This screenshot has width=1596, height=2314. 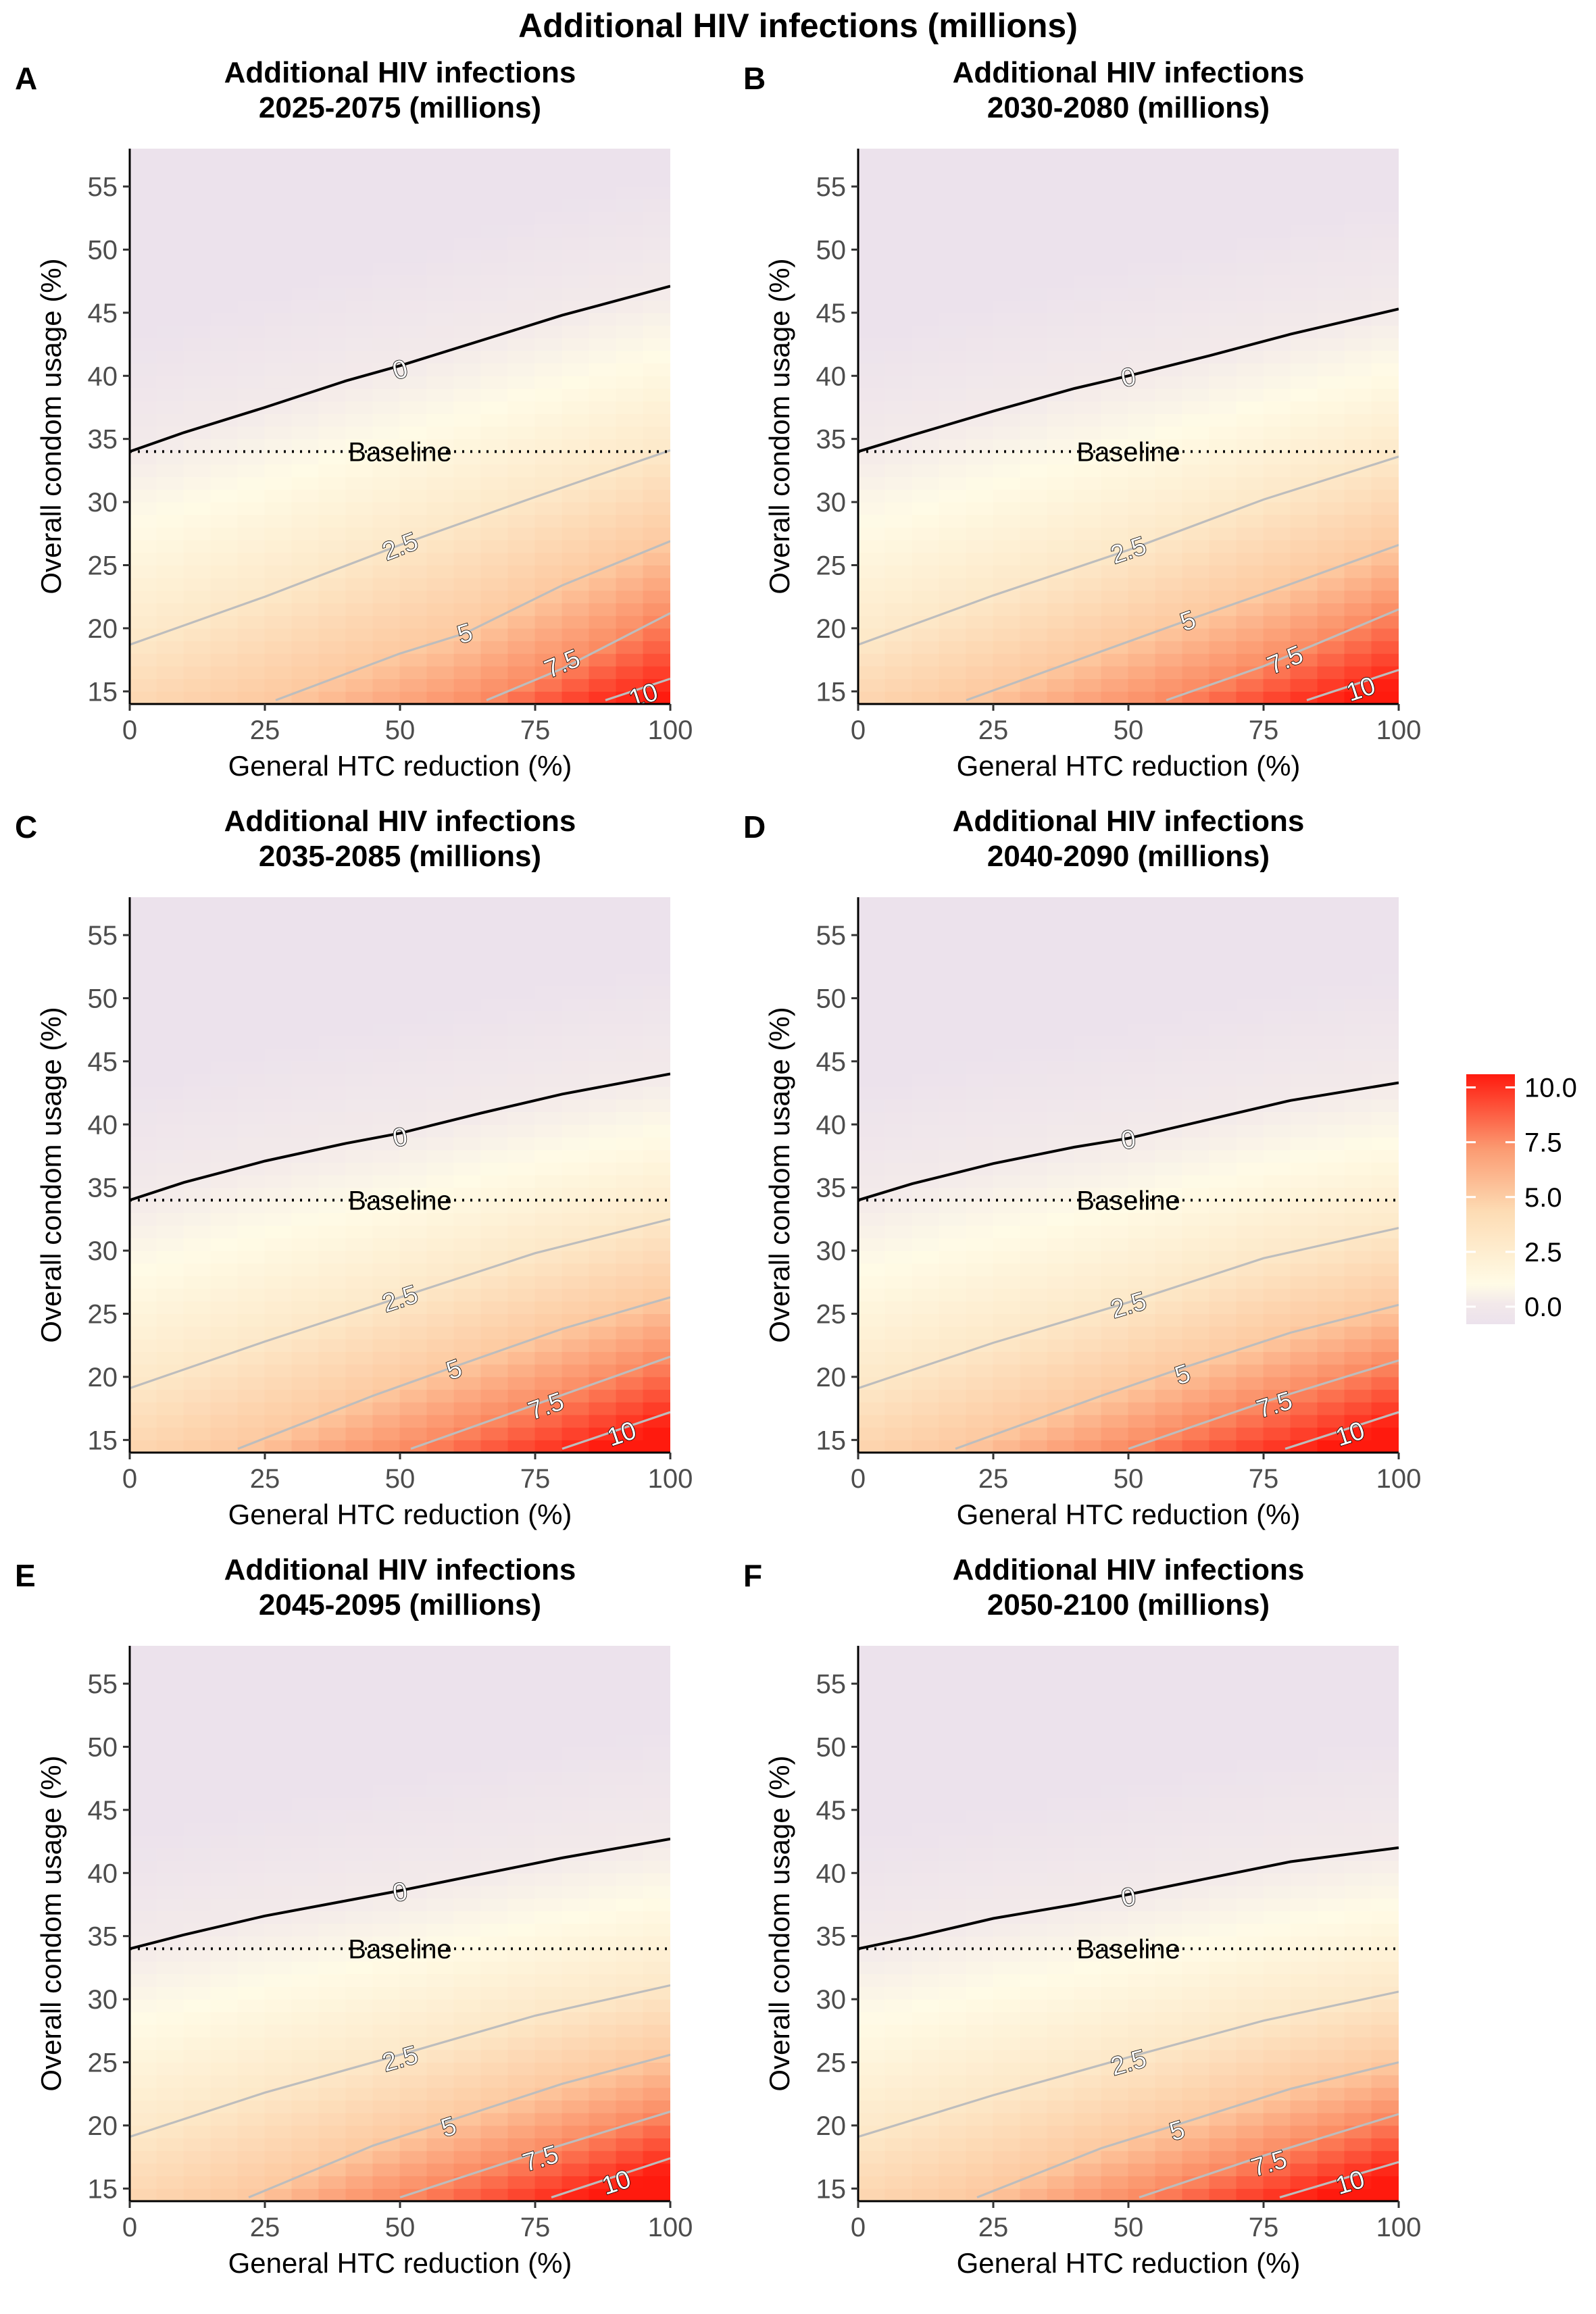 What do you see at coordinates (858, 730) in the screenshot?
I see `x-tick-label: 0` at bounding box center [858, 730].